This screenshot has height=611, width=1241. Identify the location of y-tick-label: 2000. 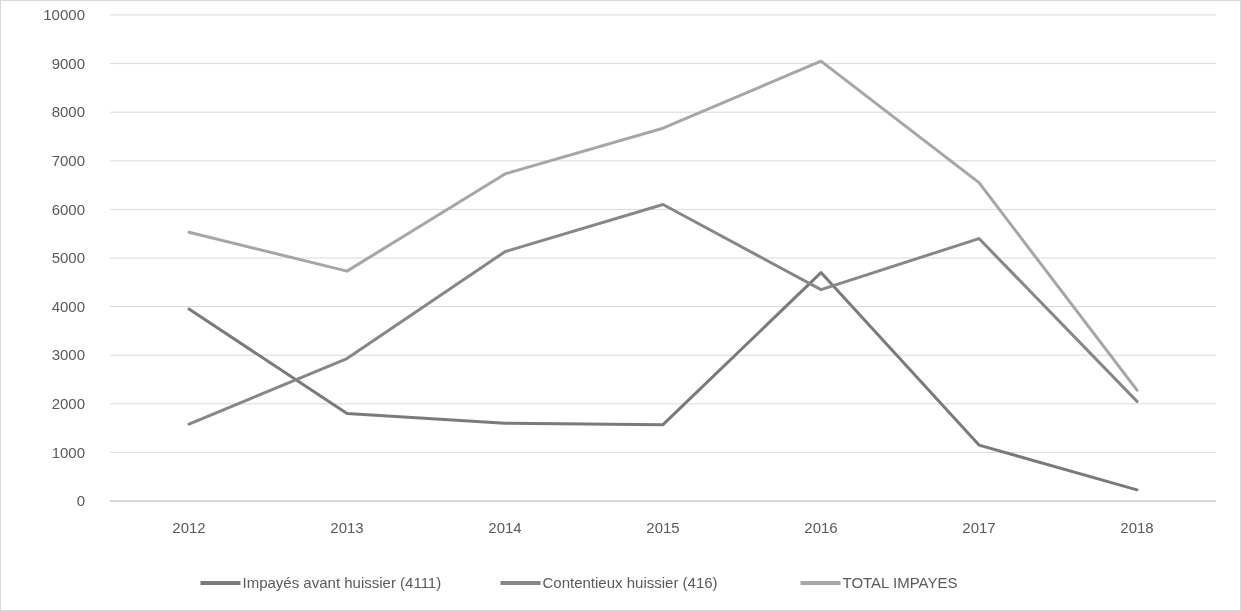
(68, 404).